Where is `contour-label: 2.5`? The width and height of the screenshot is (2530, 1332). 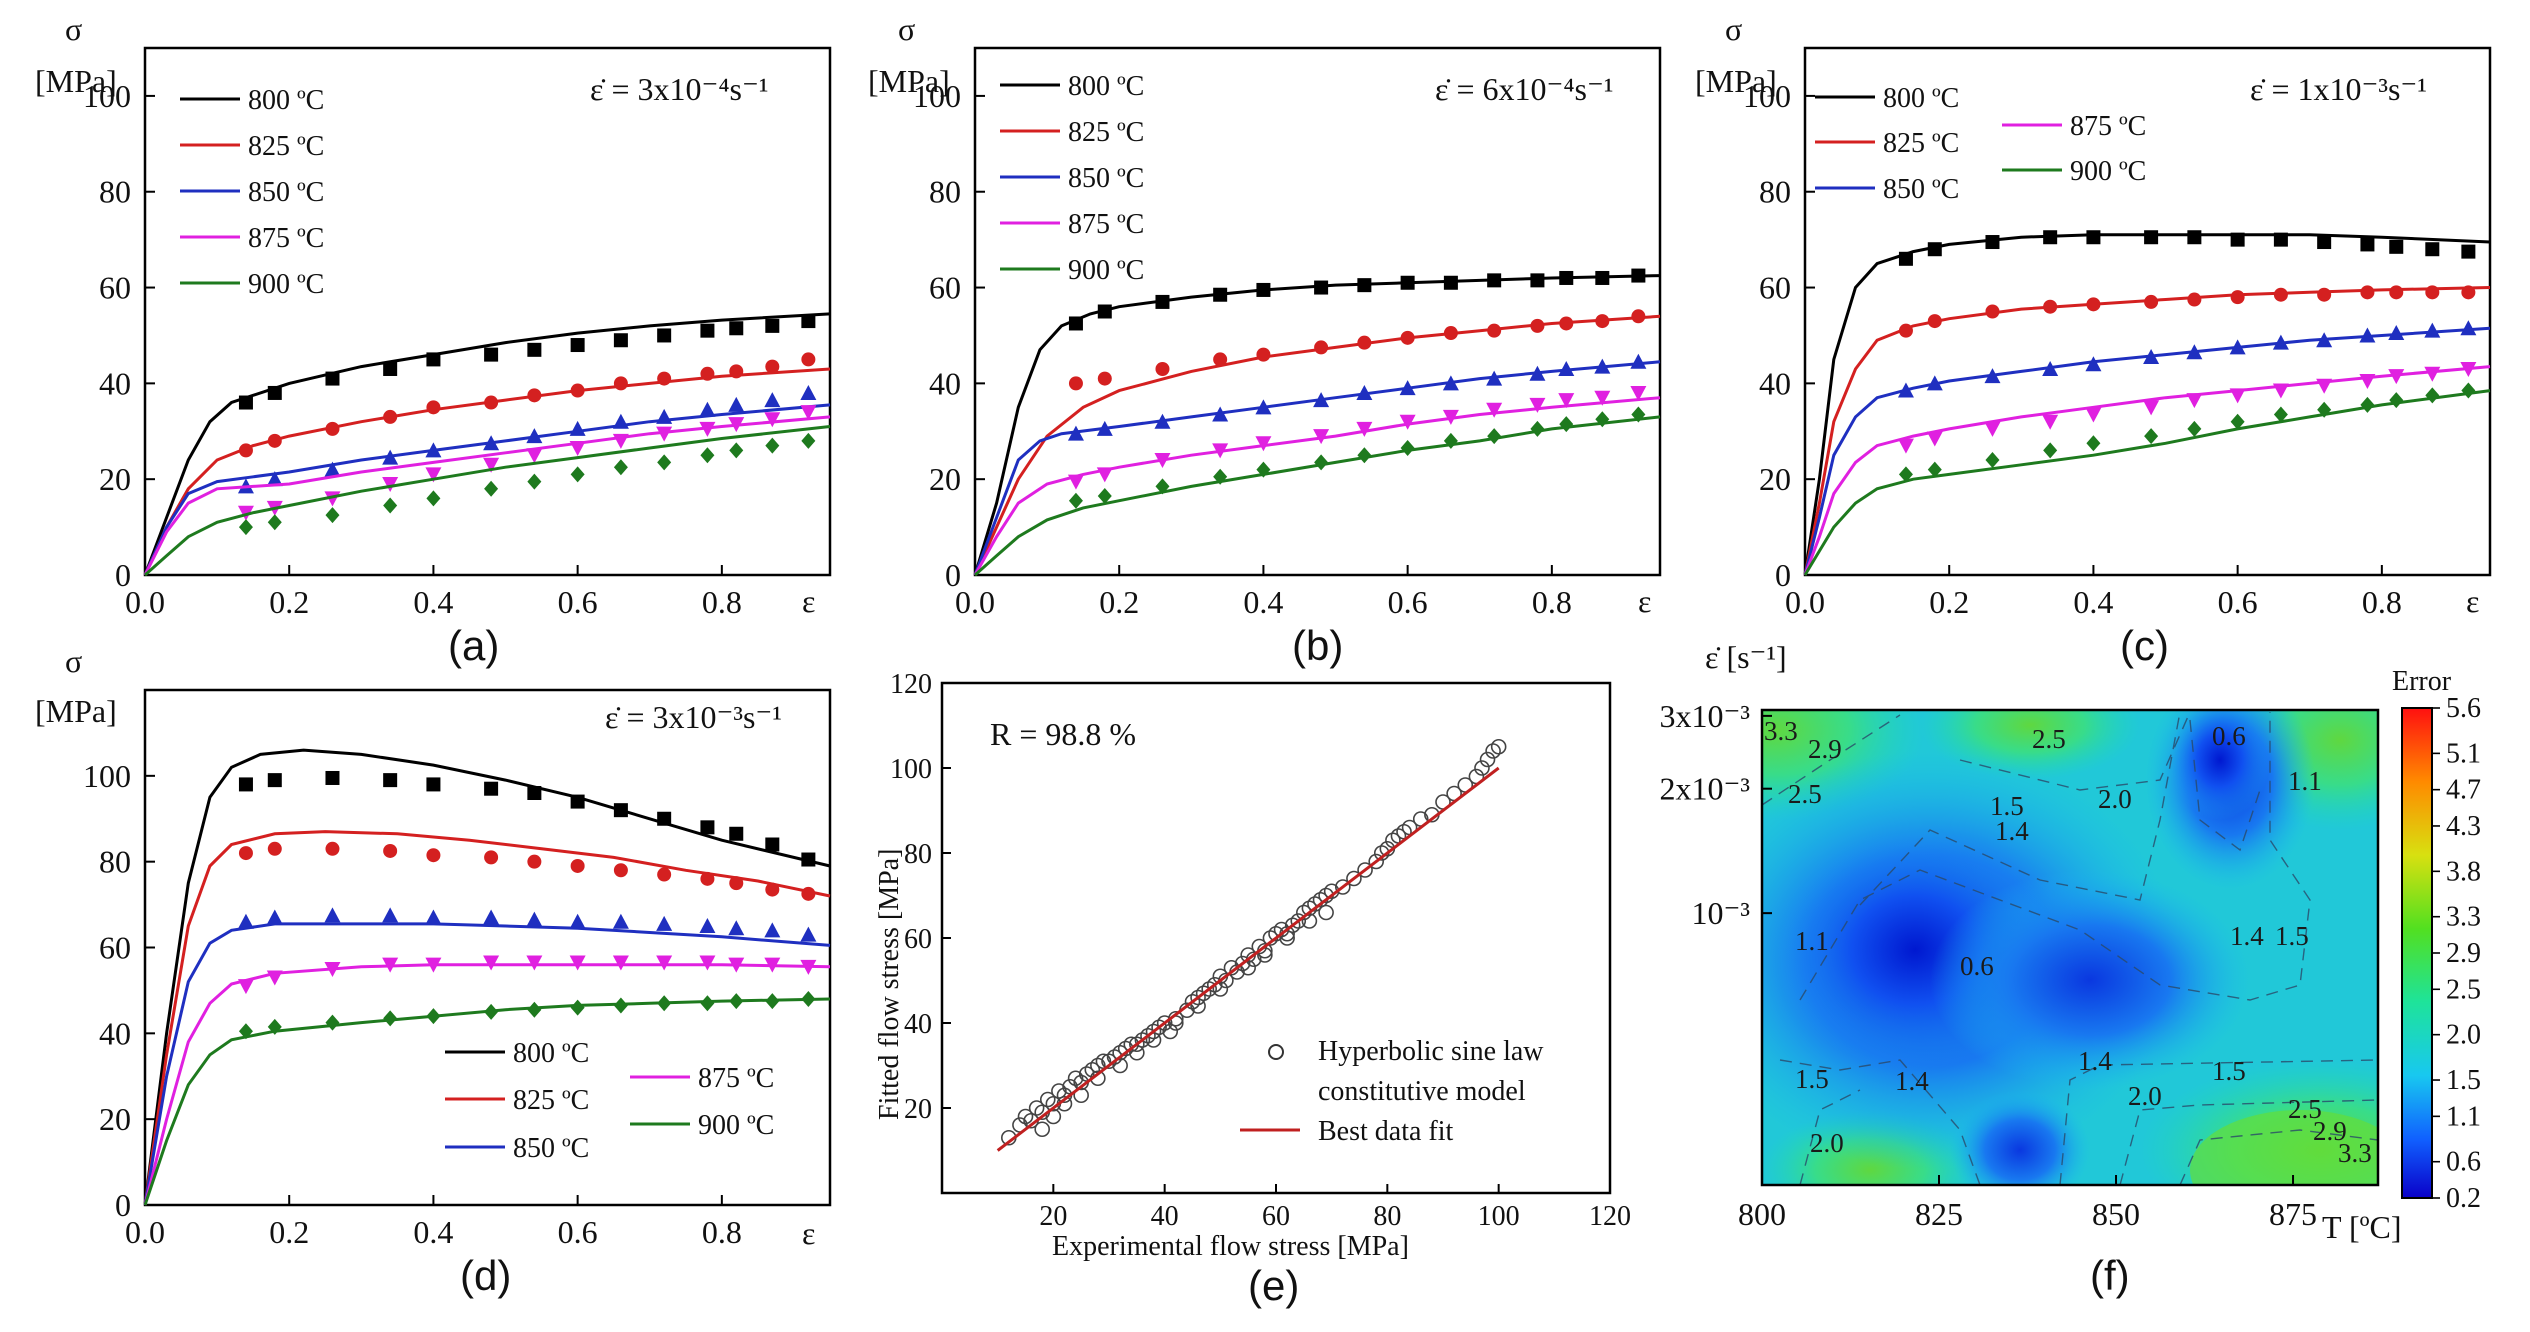 contour-label: 2.5 is located at coordinates (2049, 739).